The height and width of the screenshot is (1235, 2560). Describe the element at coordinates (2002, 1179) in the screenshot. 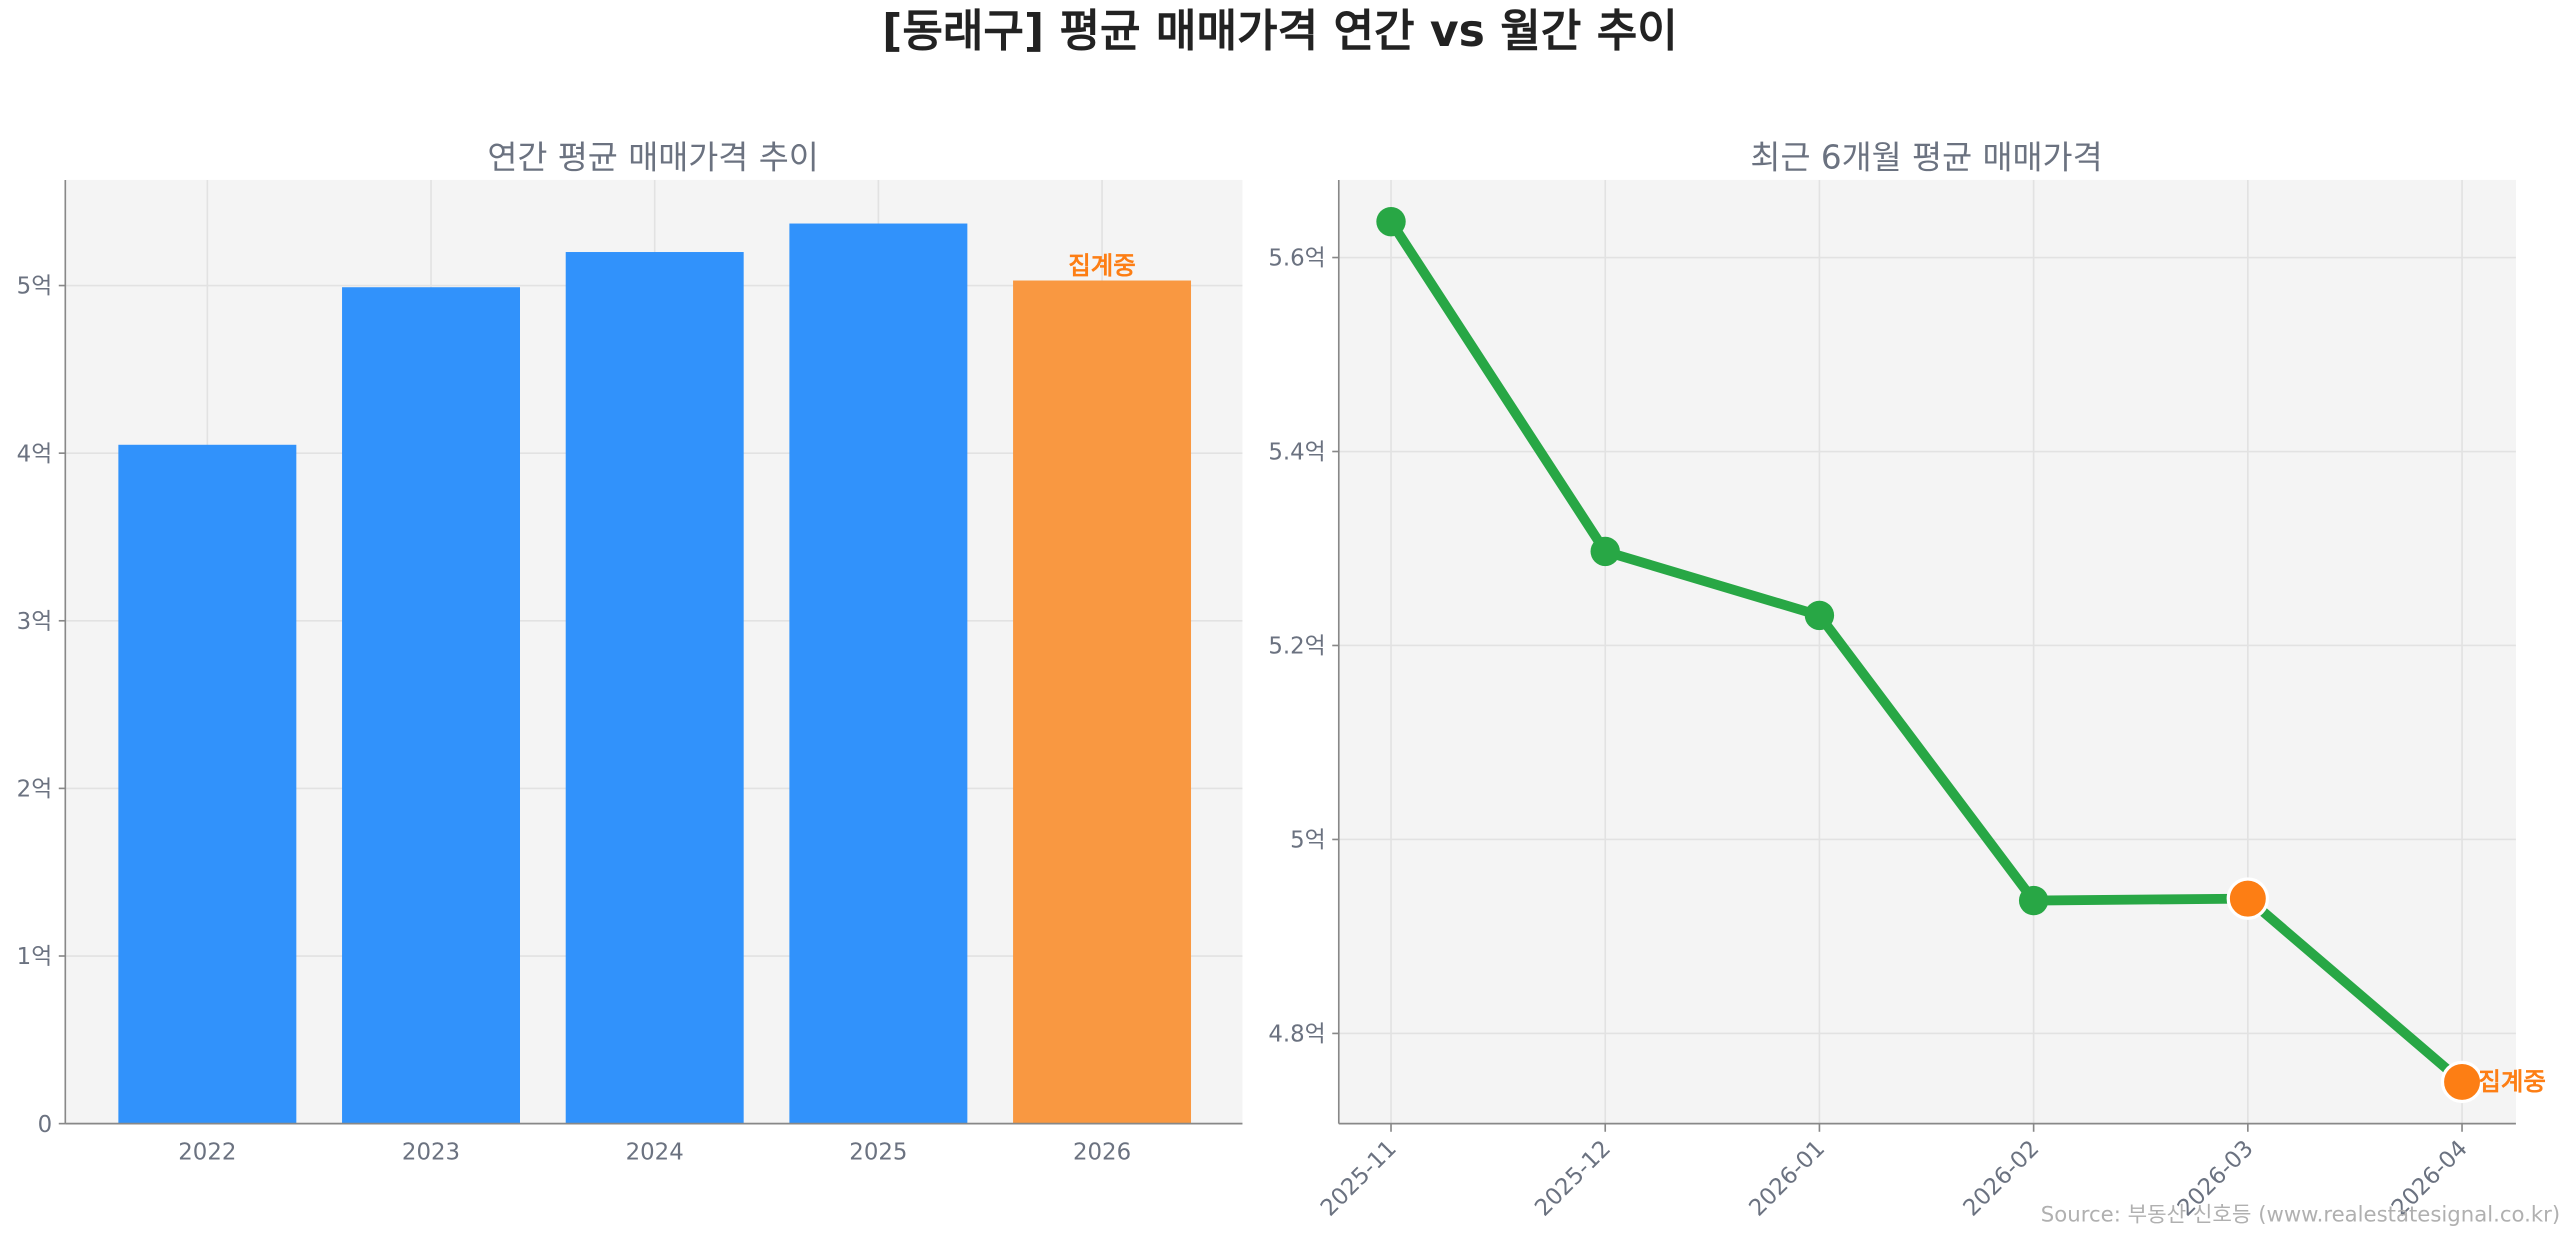

I see `x-tick-label: 2026-02` at that location.